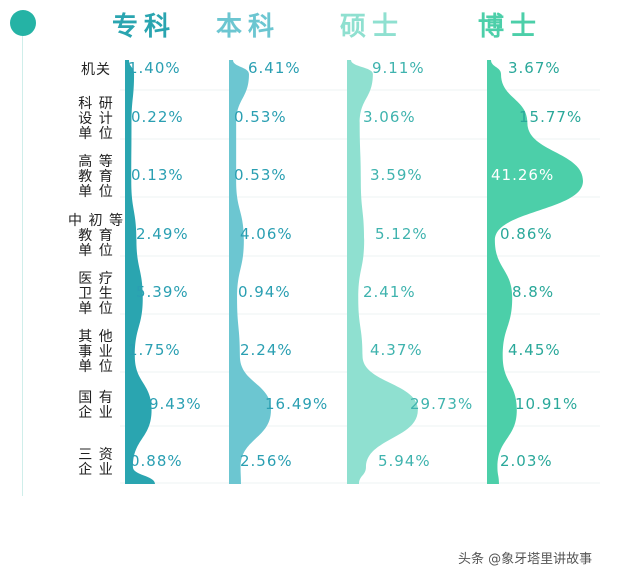 This screenshot has width=640, height=579. I want to click on data-label: 16.49%, so click(297, 404).